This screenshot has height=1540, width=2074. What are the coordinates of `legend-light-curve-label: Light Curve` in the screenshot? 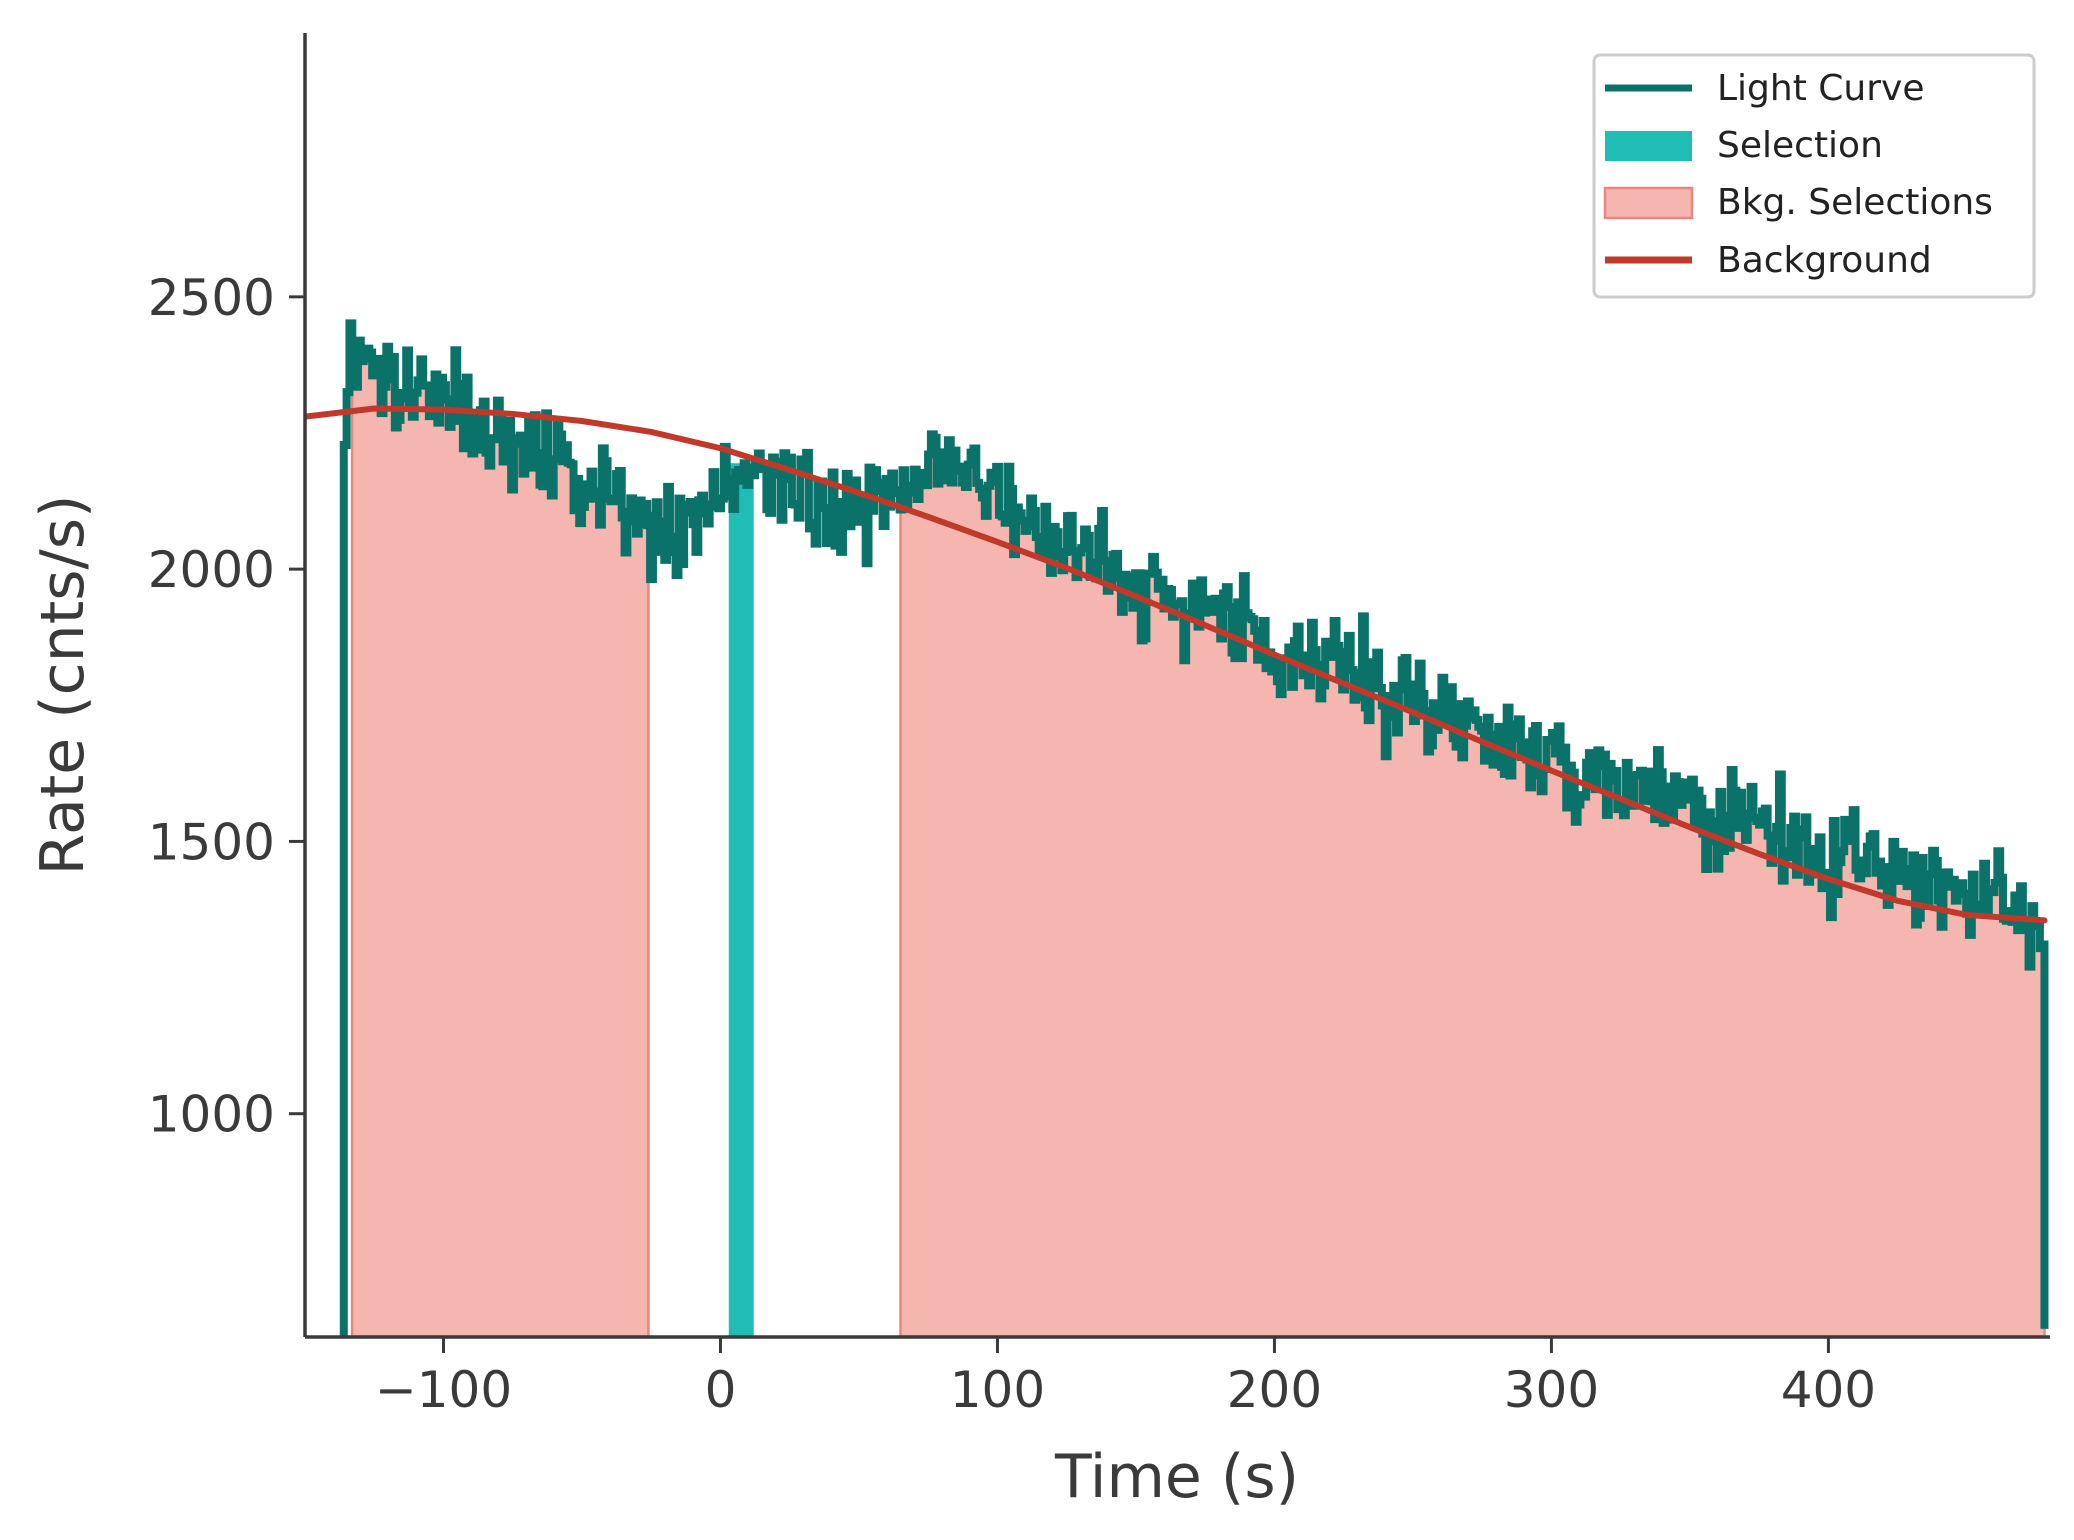 It's located at (1821, 88).